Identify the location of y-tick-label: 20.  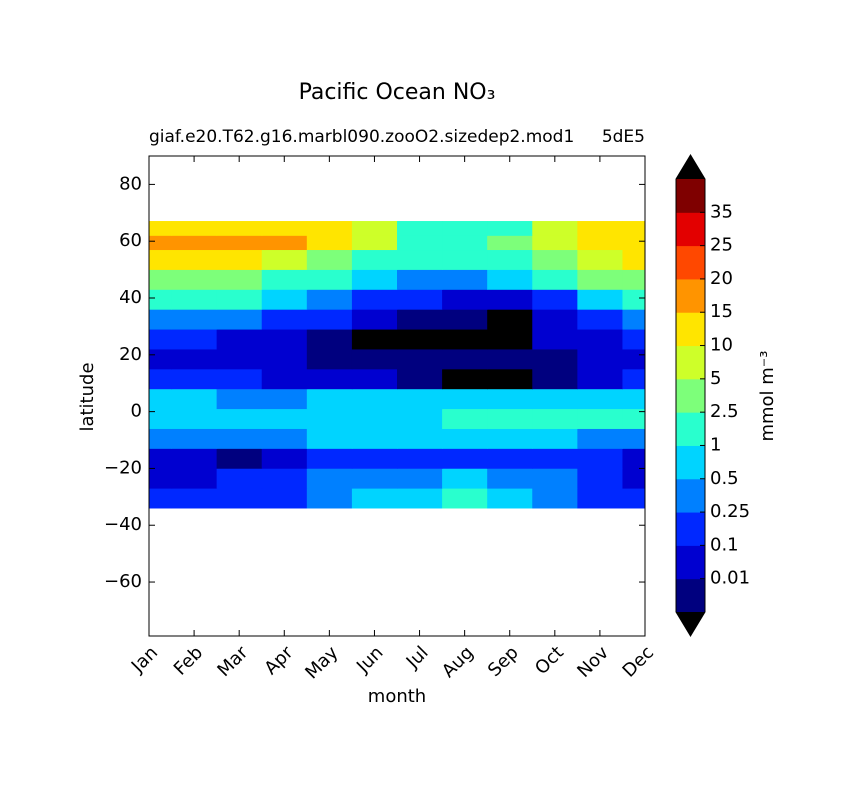
(130, 354).